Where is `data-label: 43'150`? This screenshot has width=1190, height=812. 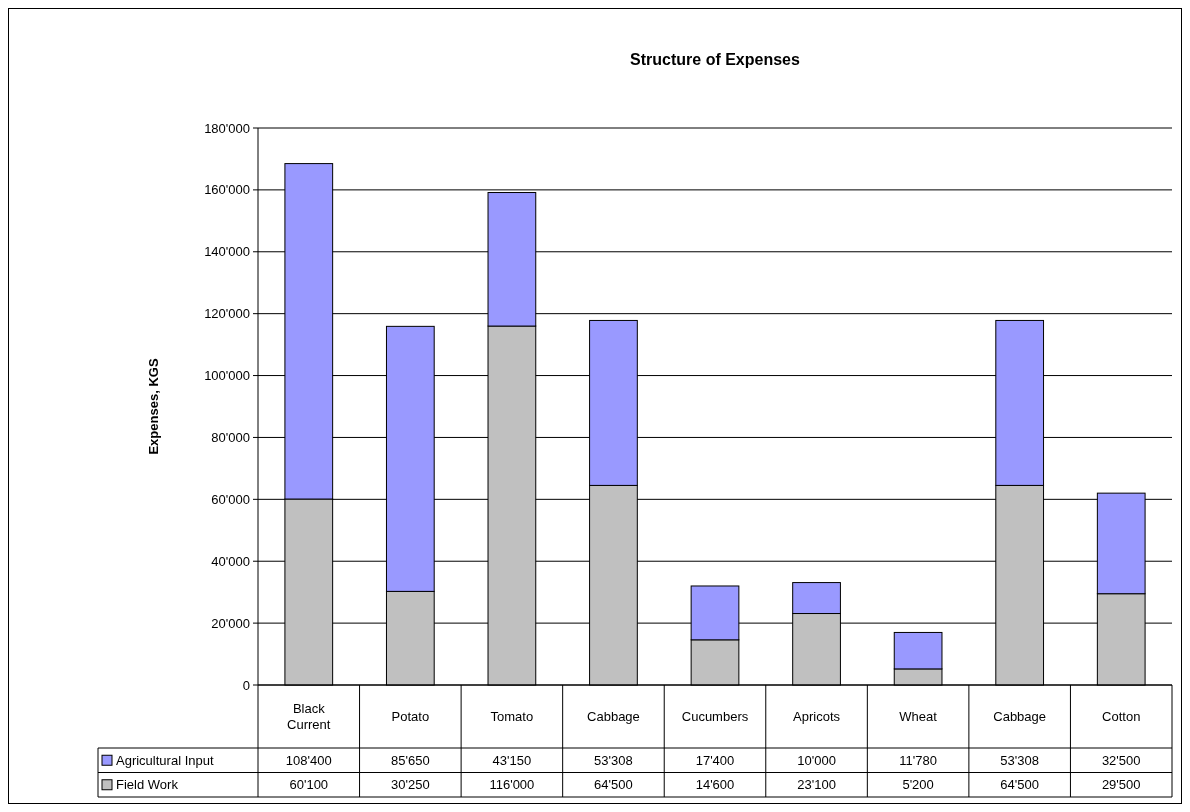
data-label: 43'150 is located at coordinates (512, 760).